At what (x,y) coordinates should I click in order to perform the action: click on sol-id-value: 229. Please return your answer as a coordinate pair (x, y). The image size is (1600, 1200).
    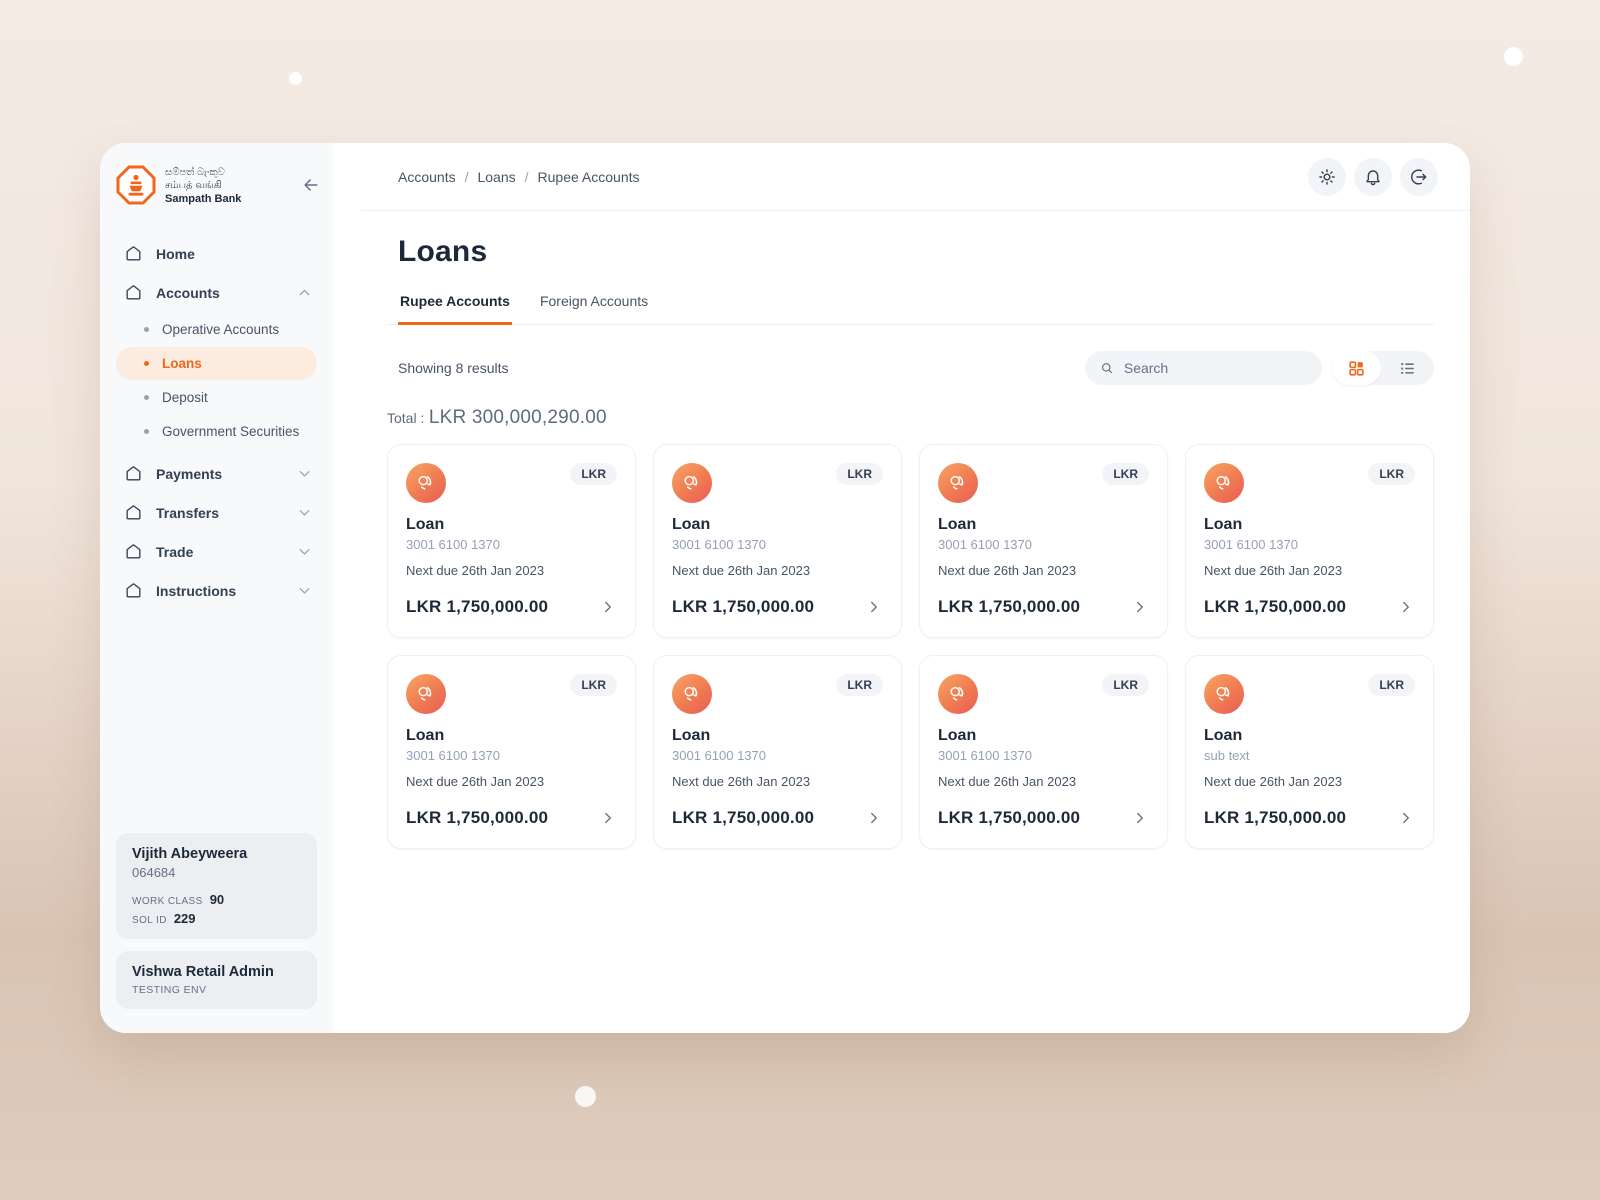
    Looking at the image, I should click on (184, 918).